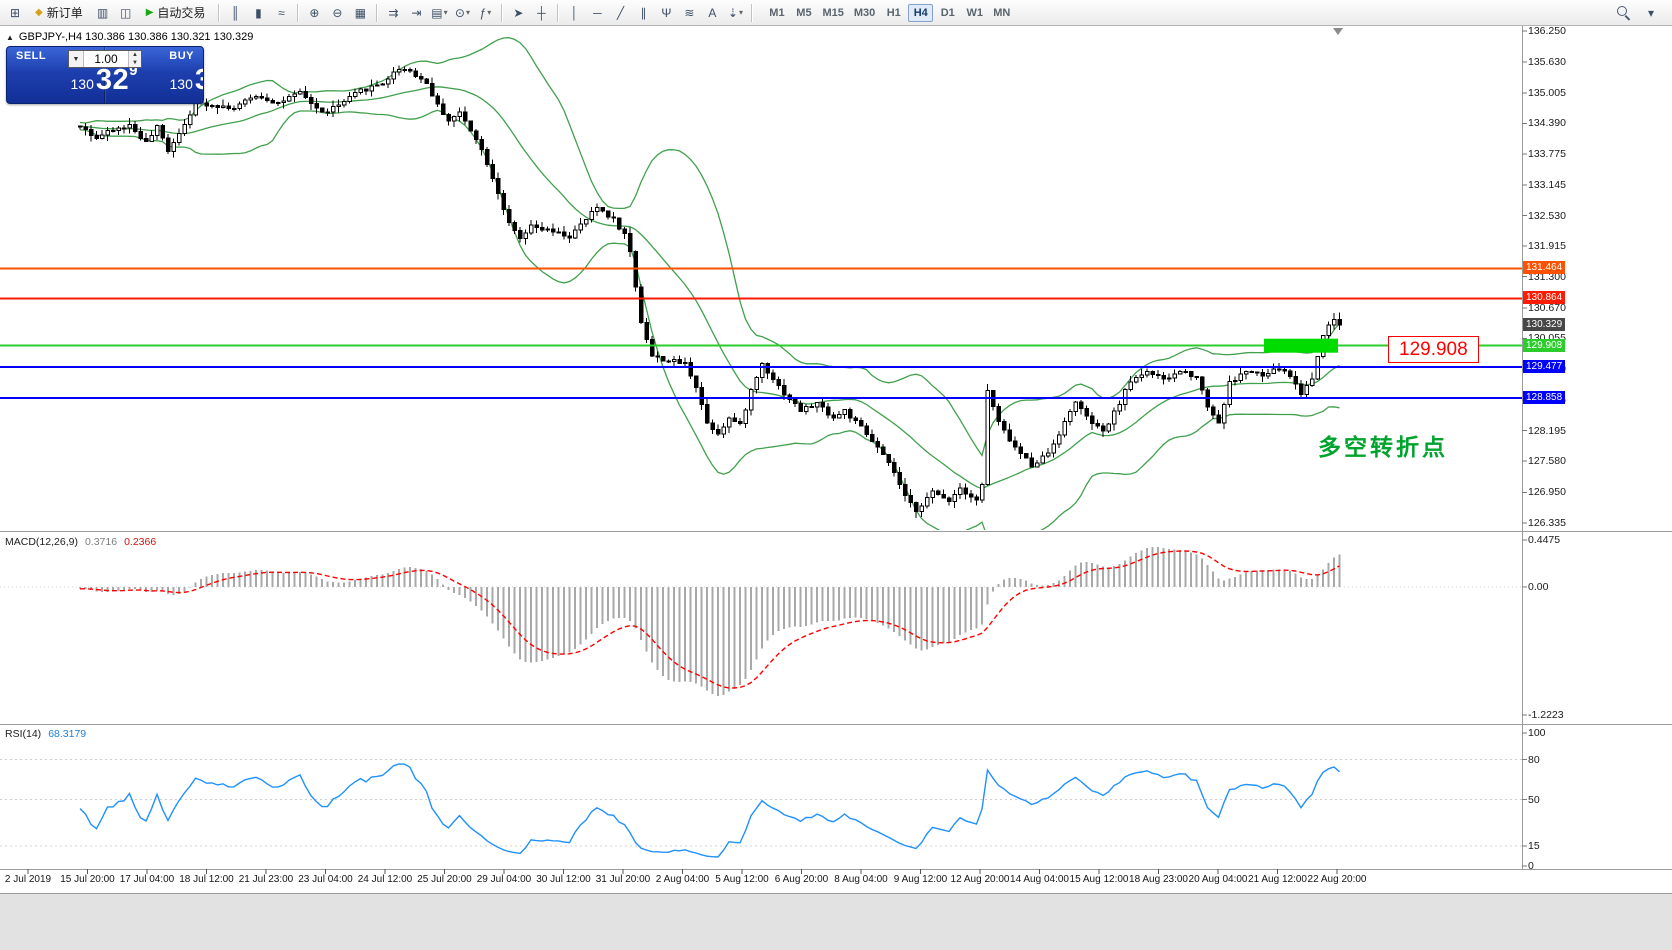  Describe the element at coordinates (439, 13) in the screenshot. I see `templates-icon: ▤ ▾` at that location.